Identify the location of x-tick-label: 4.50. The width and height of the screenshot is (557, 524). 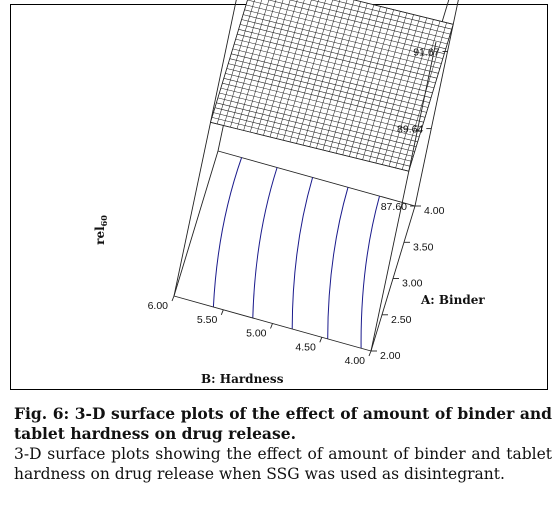
(305, 347).